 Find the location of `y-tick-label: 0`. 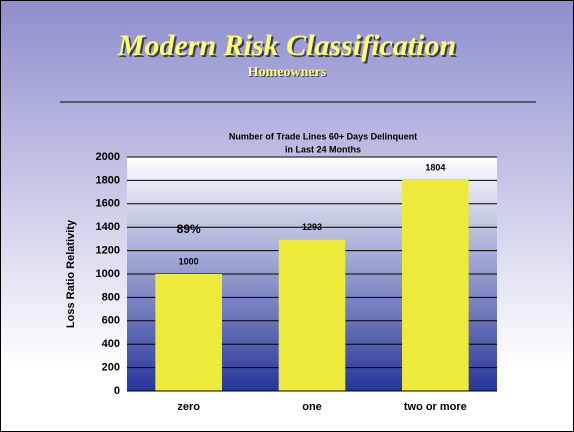

y-tick-label: 0 is located at coordinates (117, 391).